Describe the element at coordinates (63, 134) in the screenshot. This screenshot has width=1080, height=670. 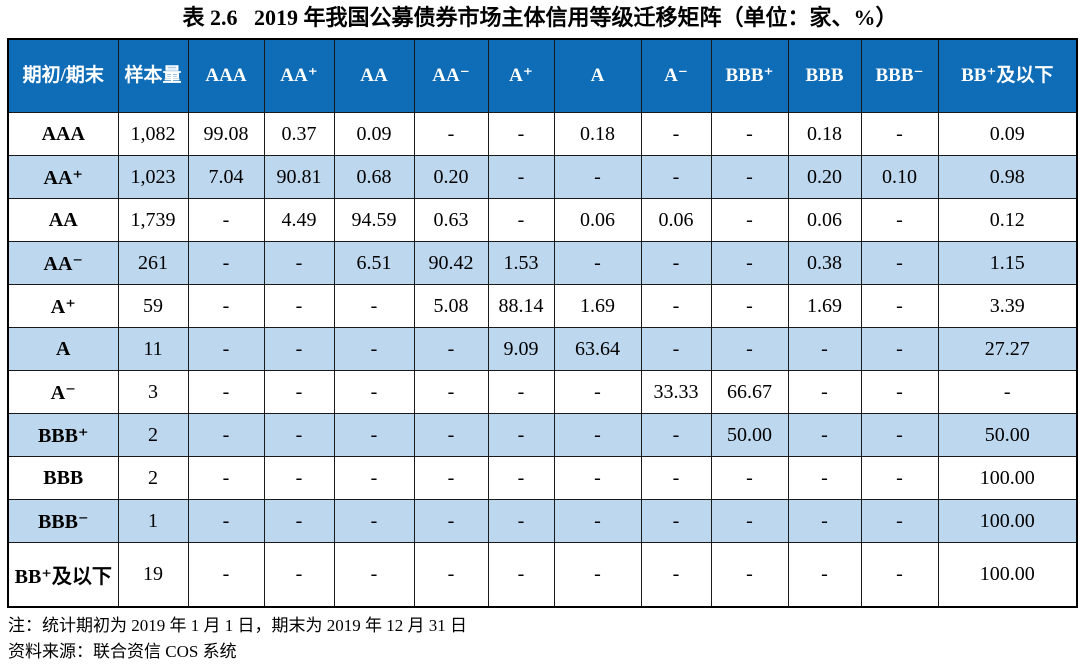
I see `row-label: AAA` at that location.